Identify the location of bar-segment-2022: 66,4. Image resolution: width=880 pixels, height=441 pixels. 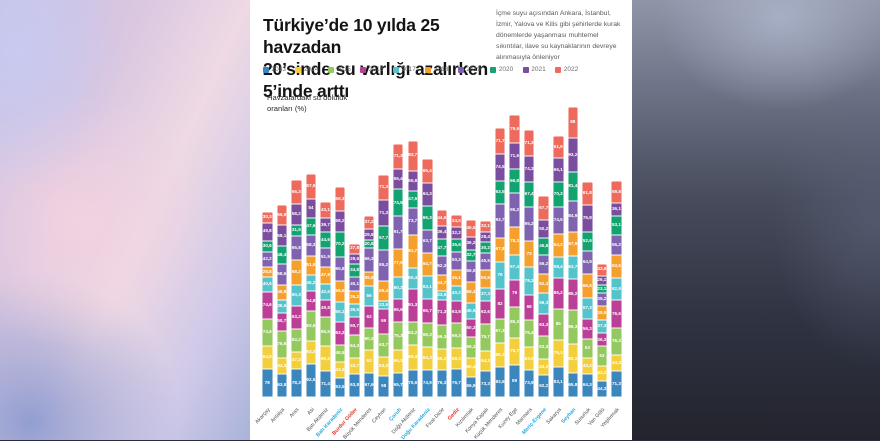
(427, 171).